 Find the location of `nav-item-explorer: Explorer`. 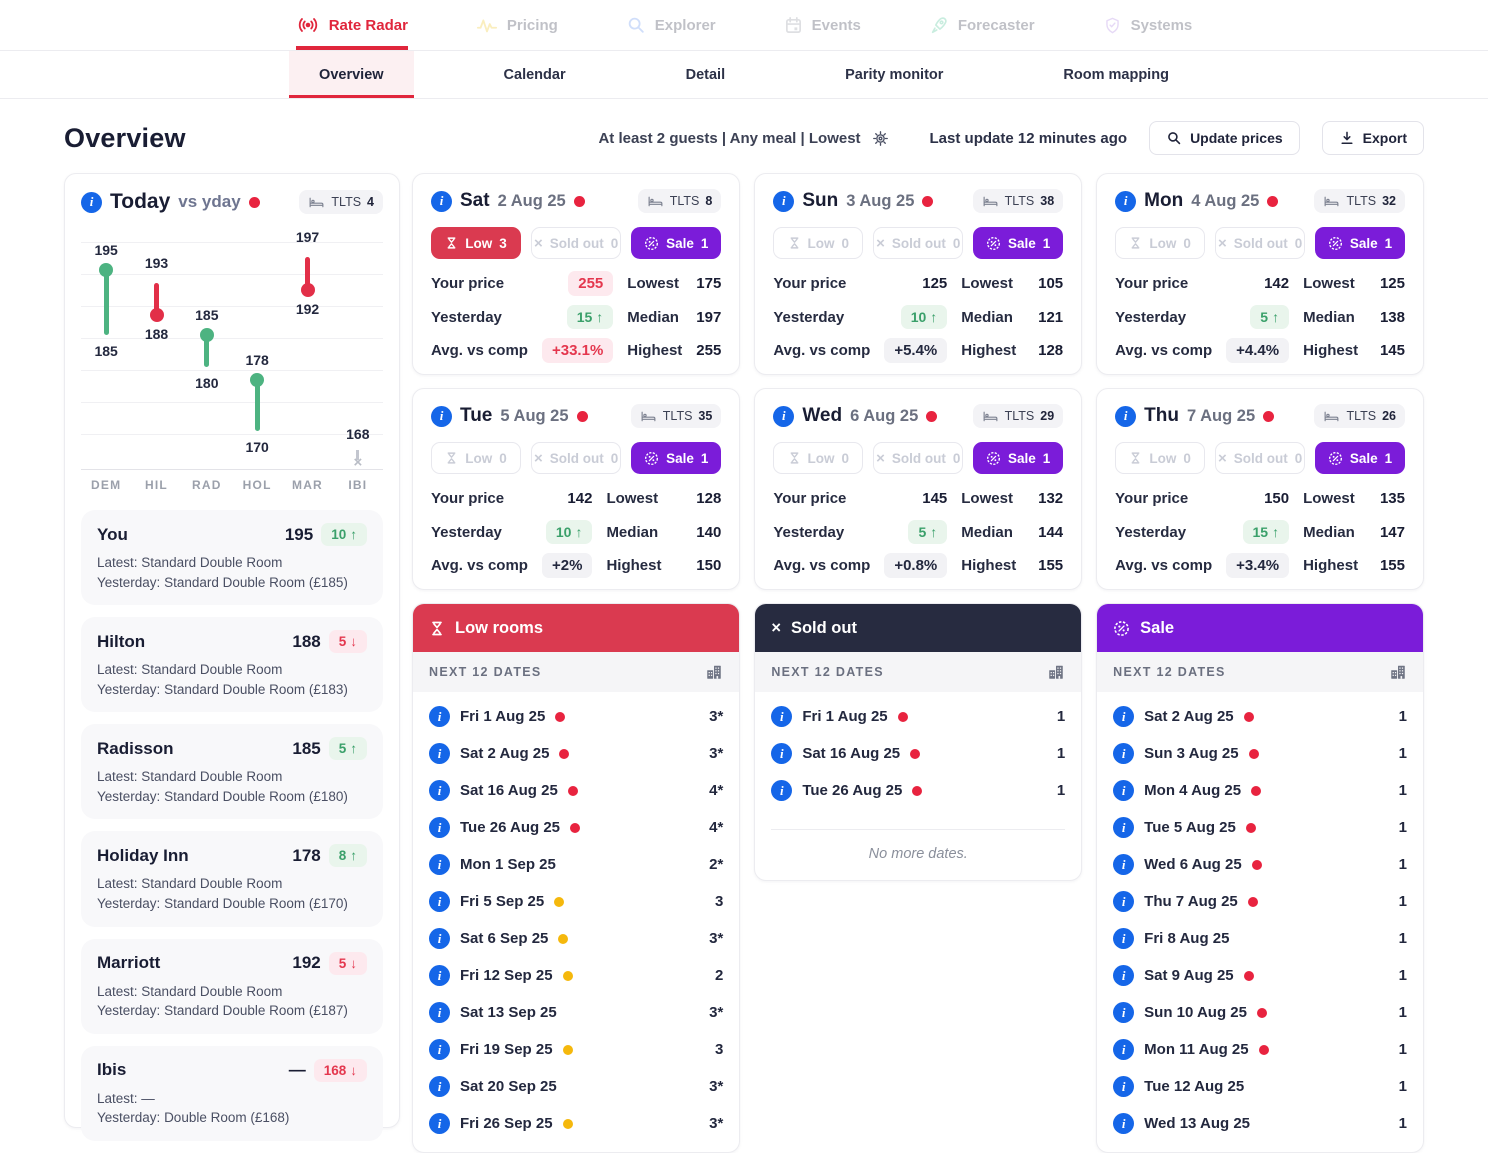

nav-item-explorer: Explorer is located at coordinates (671, 25).